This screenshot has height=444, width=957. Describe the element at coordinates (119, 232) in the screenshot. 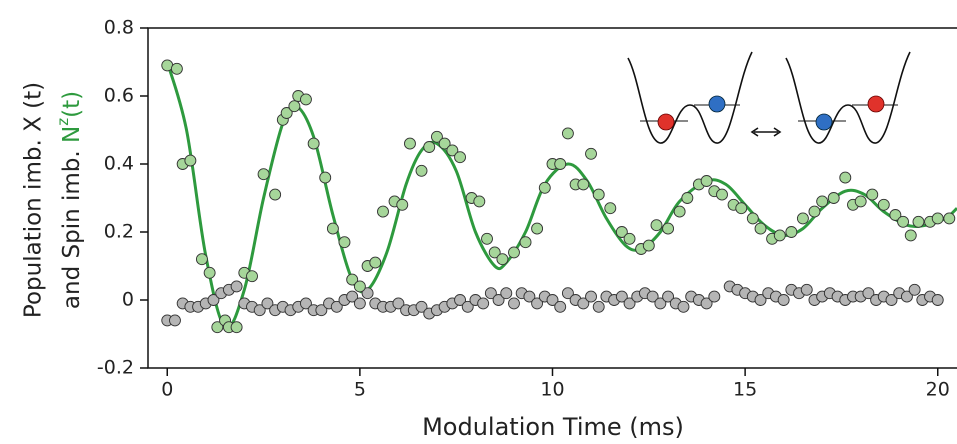

I see `y-tick-label: 0.2` at that location.